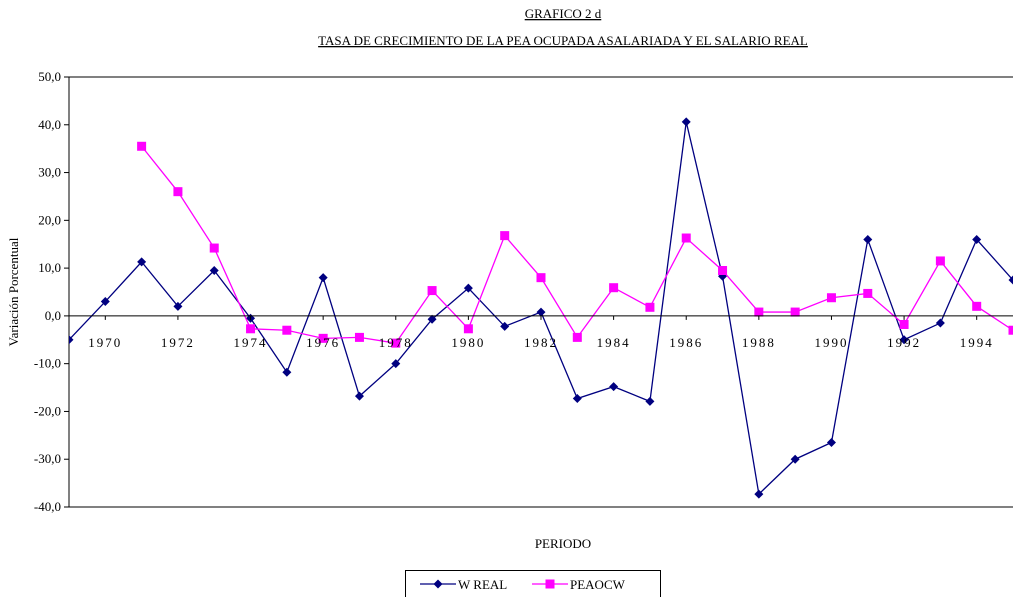 Image resolution: width=1013 pixels, height=597 pixels. What do you see at coordinates (49, 124) in the screenshot?
I see `y-tick-label: 40,0` at bounding box center [49, 124].